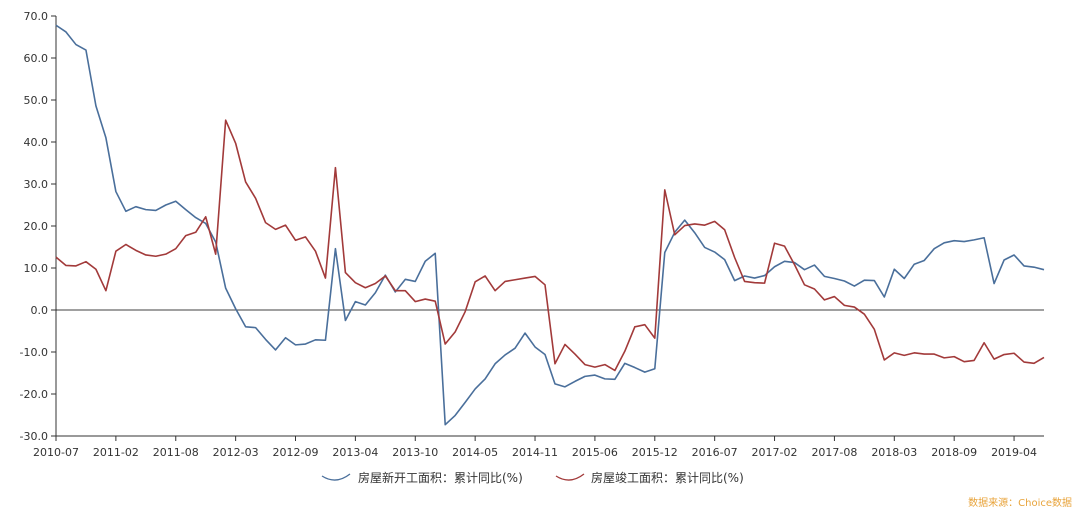  Describe the element at coordinates (1020, 502) in the screenshot. I see `data-source-annotation: 数据来源：Choice数据` at that location.